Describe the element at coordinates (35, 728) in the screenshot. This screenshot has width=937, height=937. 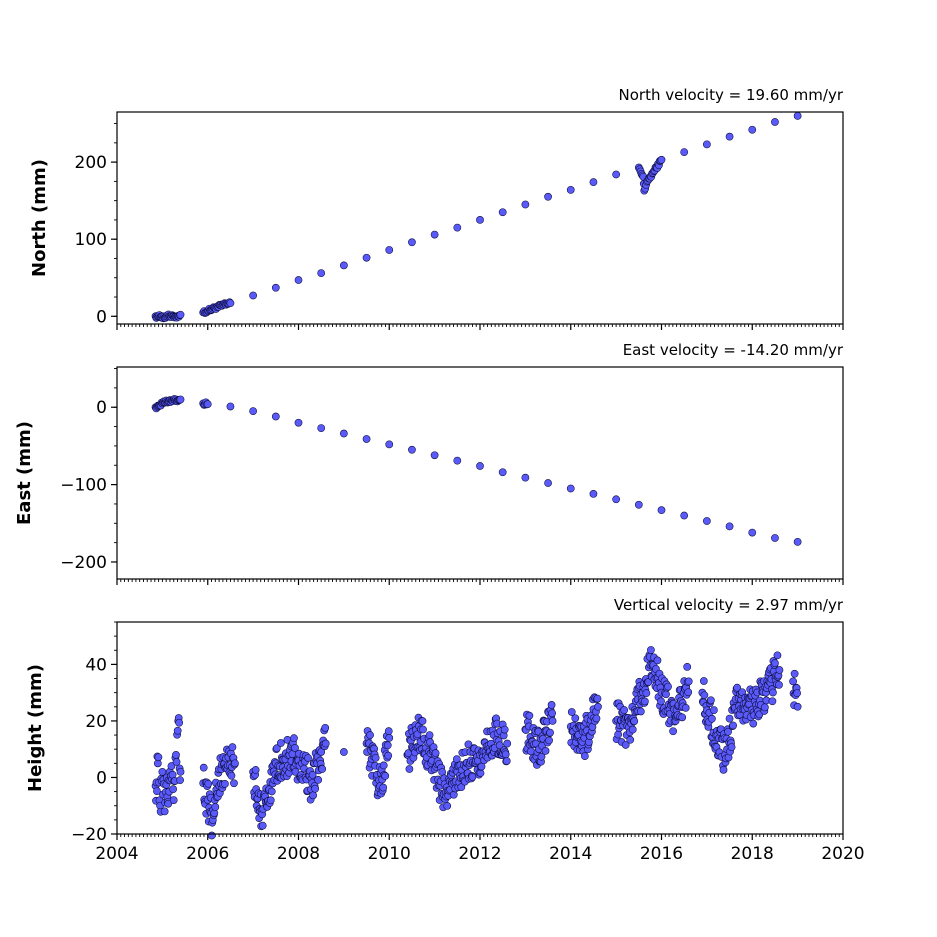
I see `height-ylabel: Height (mm)` at that location.